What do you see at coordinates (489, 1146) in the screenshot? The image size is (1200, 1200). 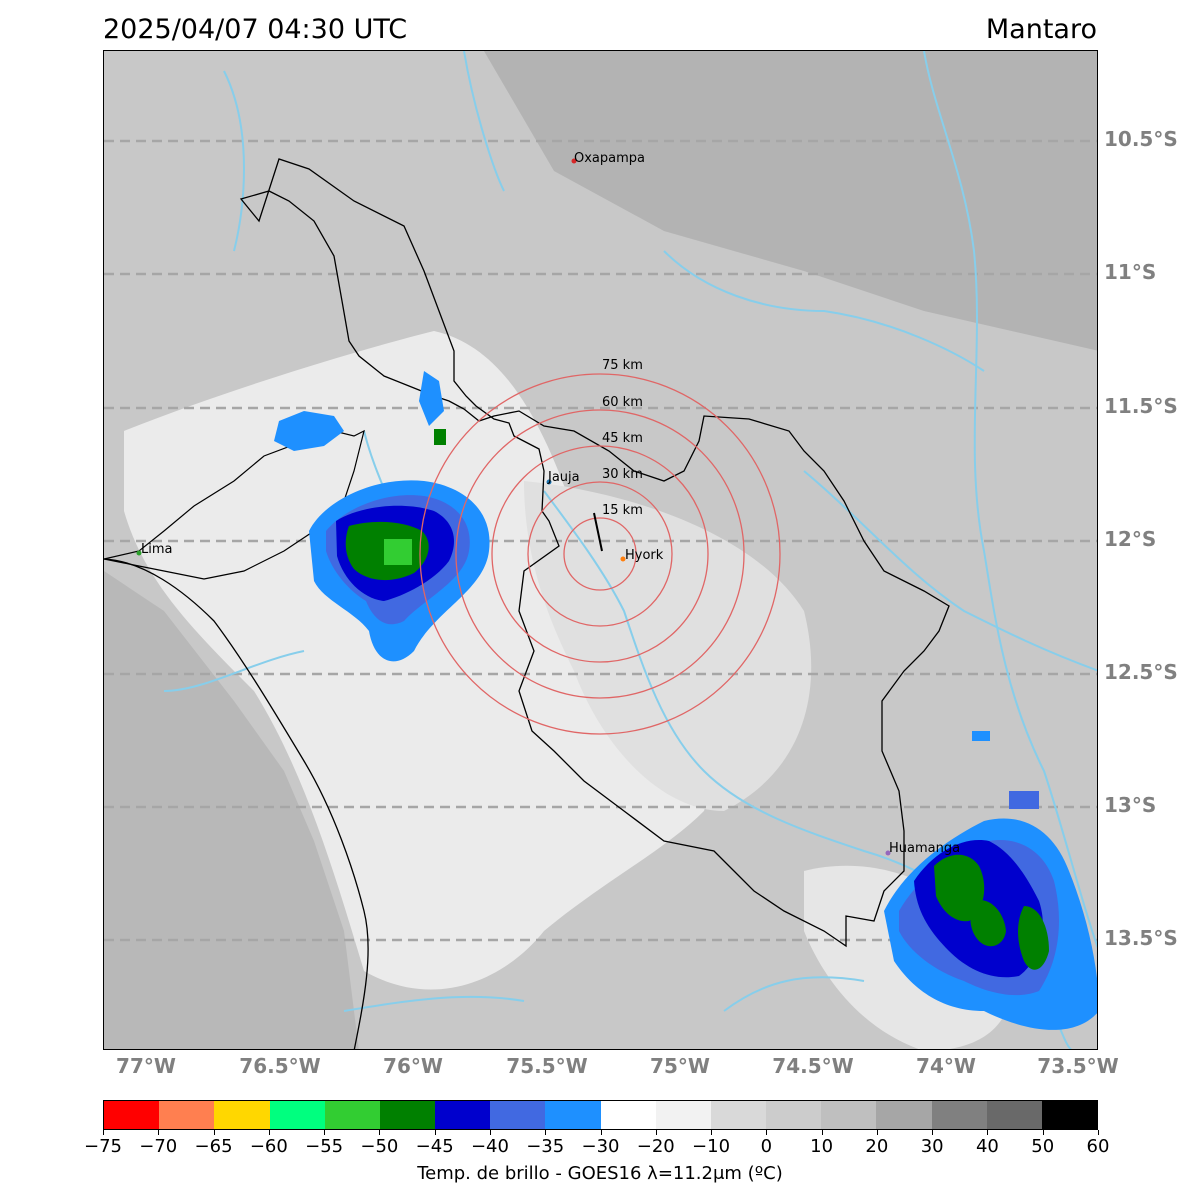 I see `colorbar-tick-label: −40` at bounding box center [489, 1146].